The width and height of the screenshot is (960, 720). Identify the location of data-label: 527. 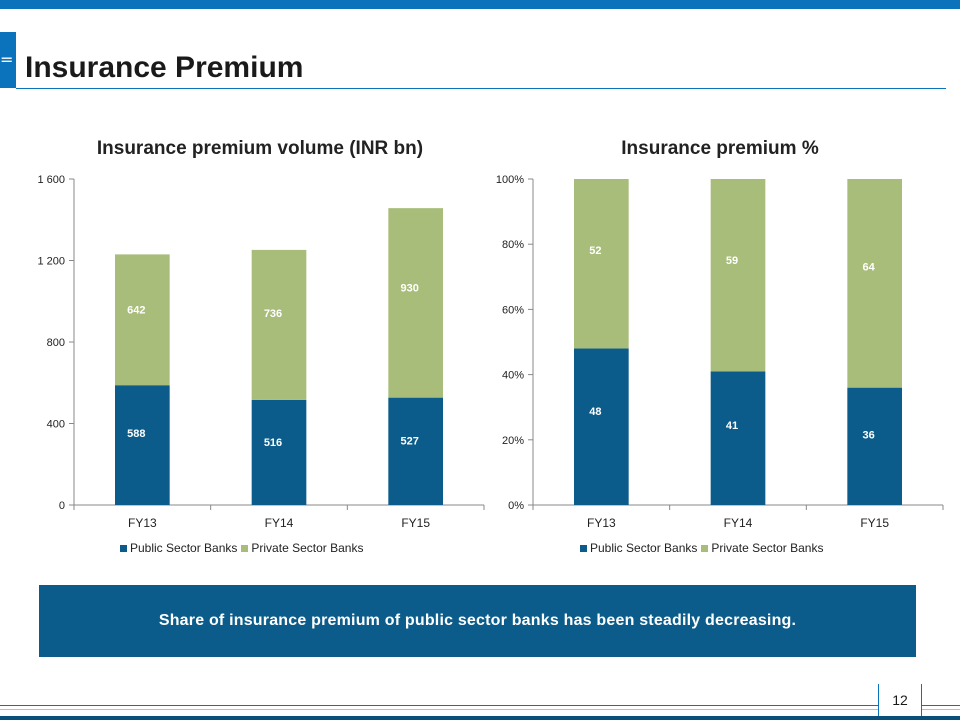
(409, 442).